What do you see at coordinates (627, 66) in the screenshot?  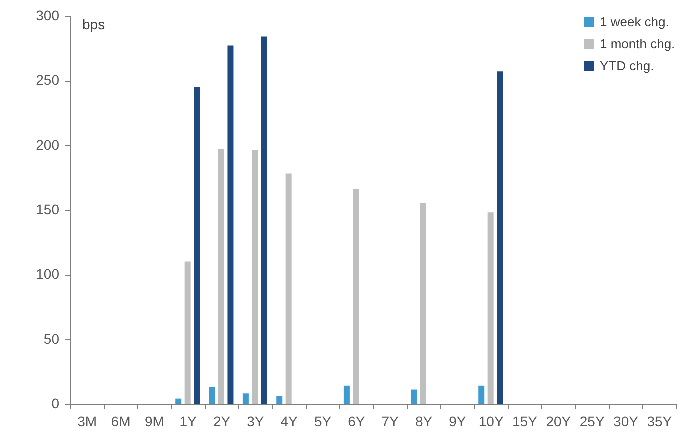 I see `legend-label: YTD chg.` at bounding box center [627, 66].